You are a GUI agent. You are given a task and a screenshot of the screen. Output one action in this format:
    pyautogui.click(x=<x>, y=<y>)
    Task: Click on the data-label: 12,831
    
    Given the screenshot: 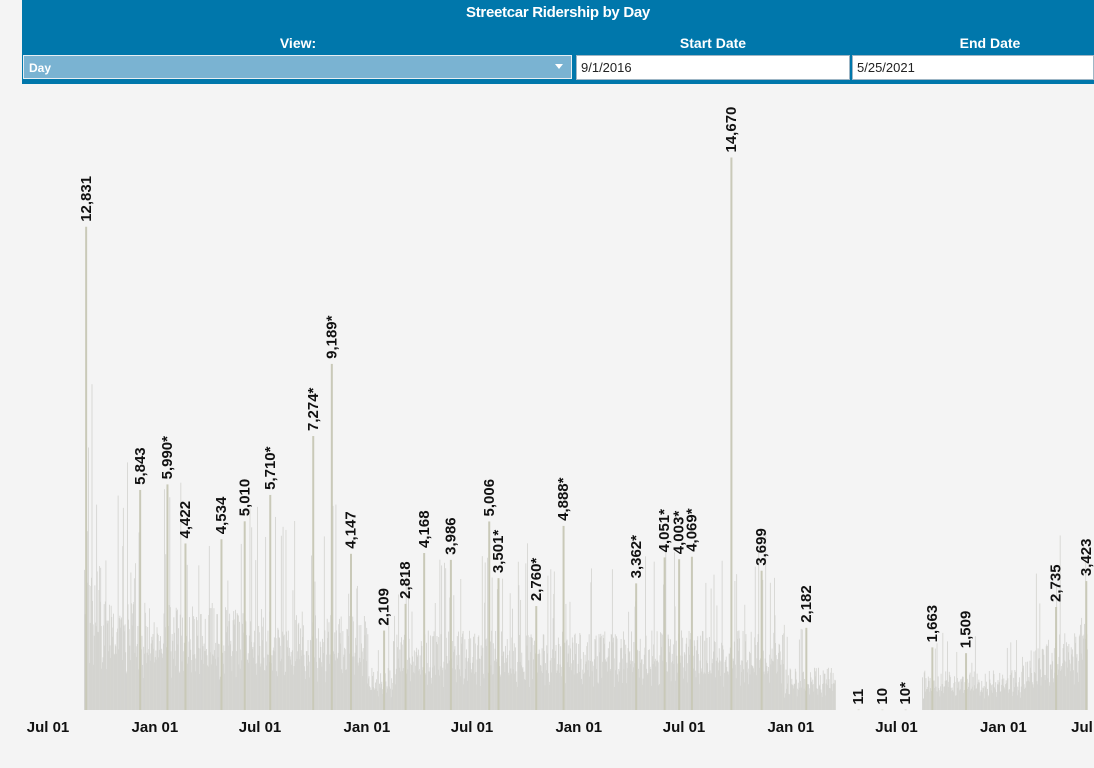 What is the action you would take?
    pyautogui.click(x=86, y=199)
    